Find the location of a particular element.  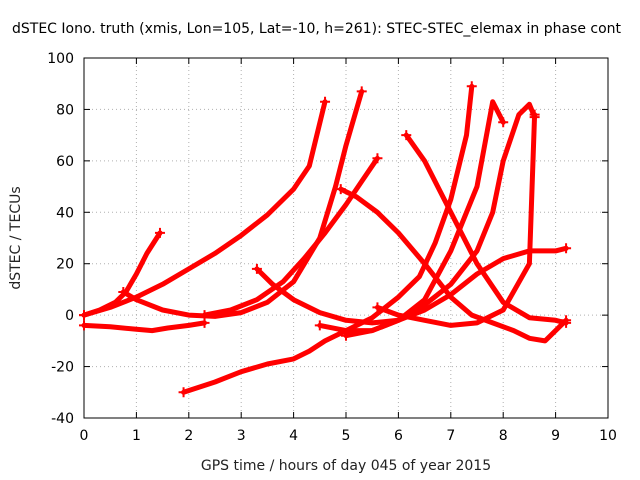

y-tick-labels: -40 -20 0 20 40 60 80 100 is located at coordinates (60, 239).